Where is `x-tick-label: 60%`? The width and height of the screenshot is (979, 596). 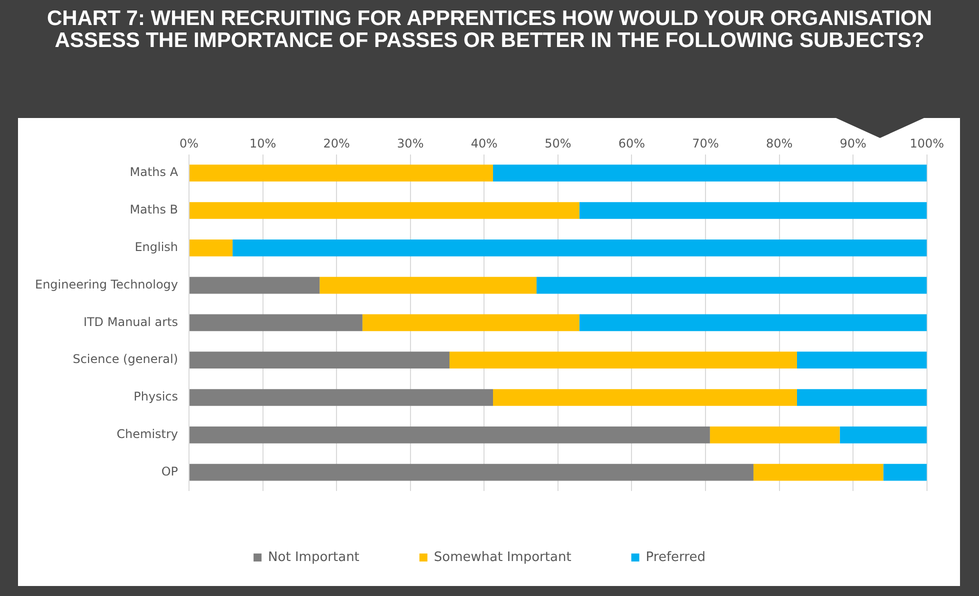
x-tick-label: 60% is located at coordinates (632, 143).